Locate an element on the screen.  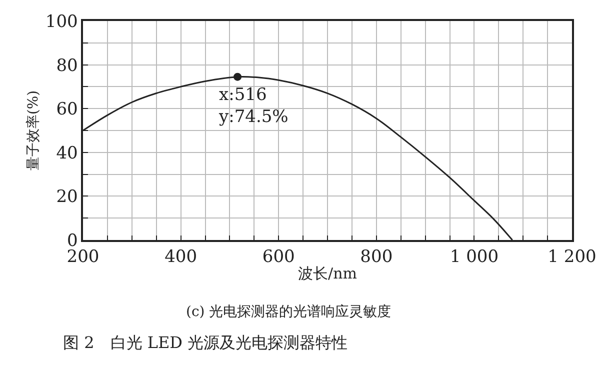
x-axis-title: 波长/nm is located at coordinates (327, 273).